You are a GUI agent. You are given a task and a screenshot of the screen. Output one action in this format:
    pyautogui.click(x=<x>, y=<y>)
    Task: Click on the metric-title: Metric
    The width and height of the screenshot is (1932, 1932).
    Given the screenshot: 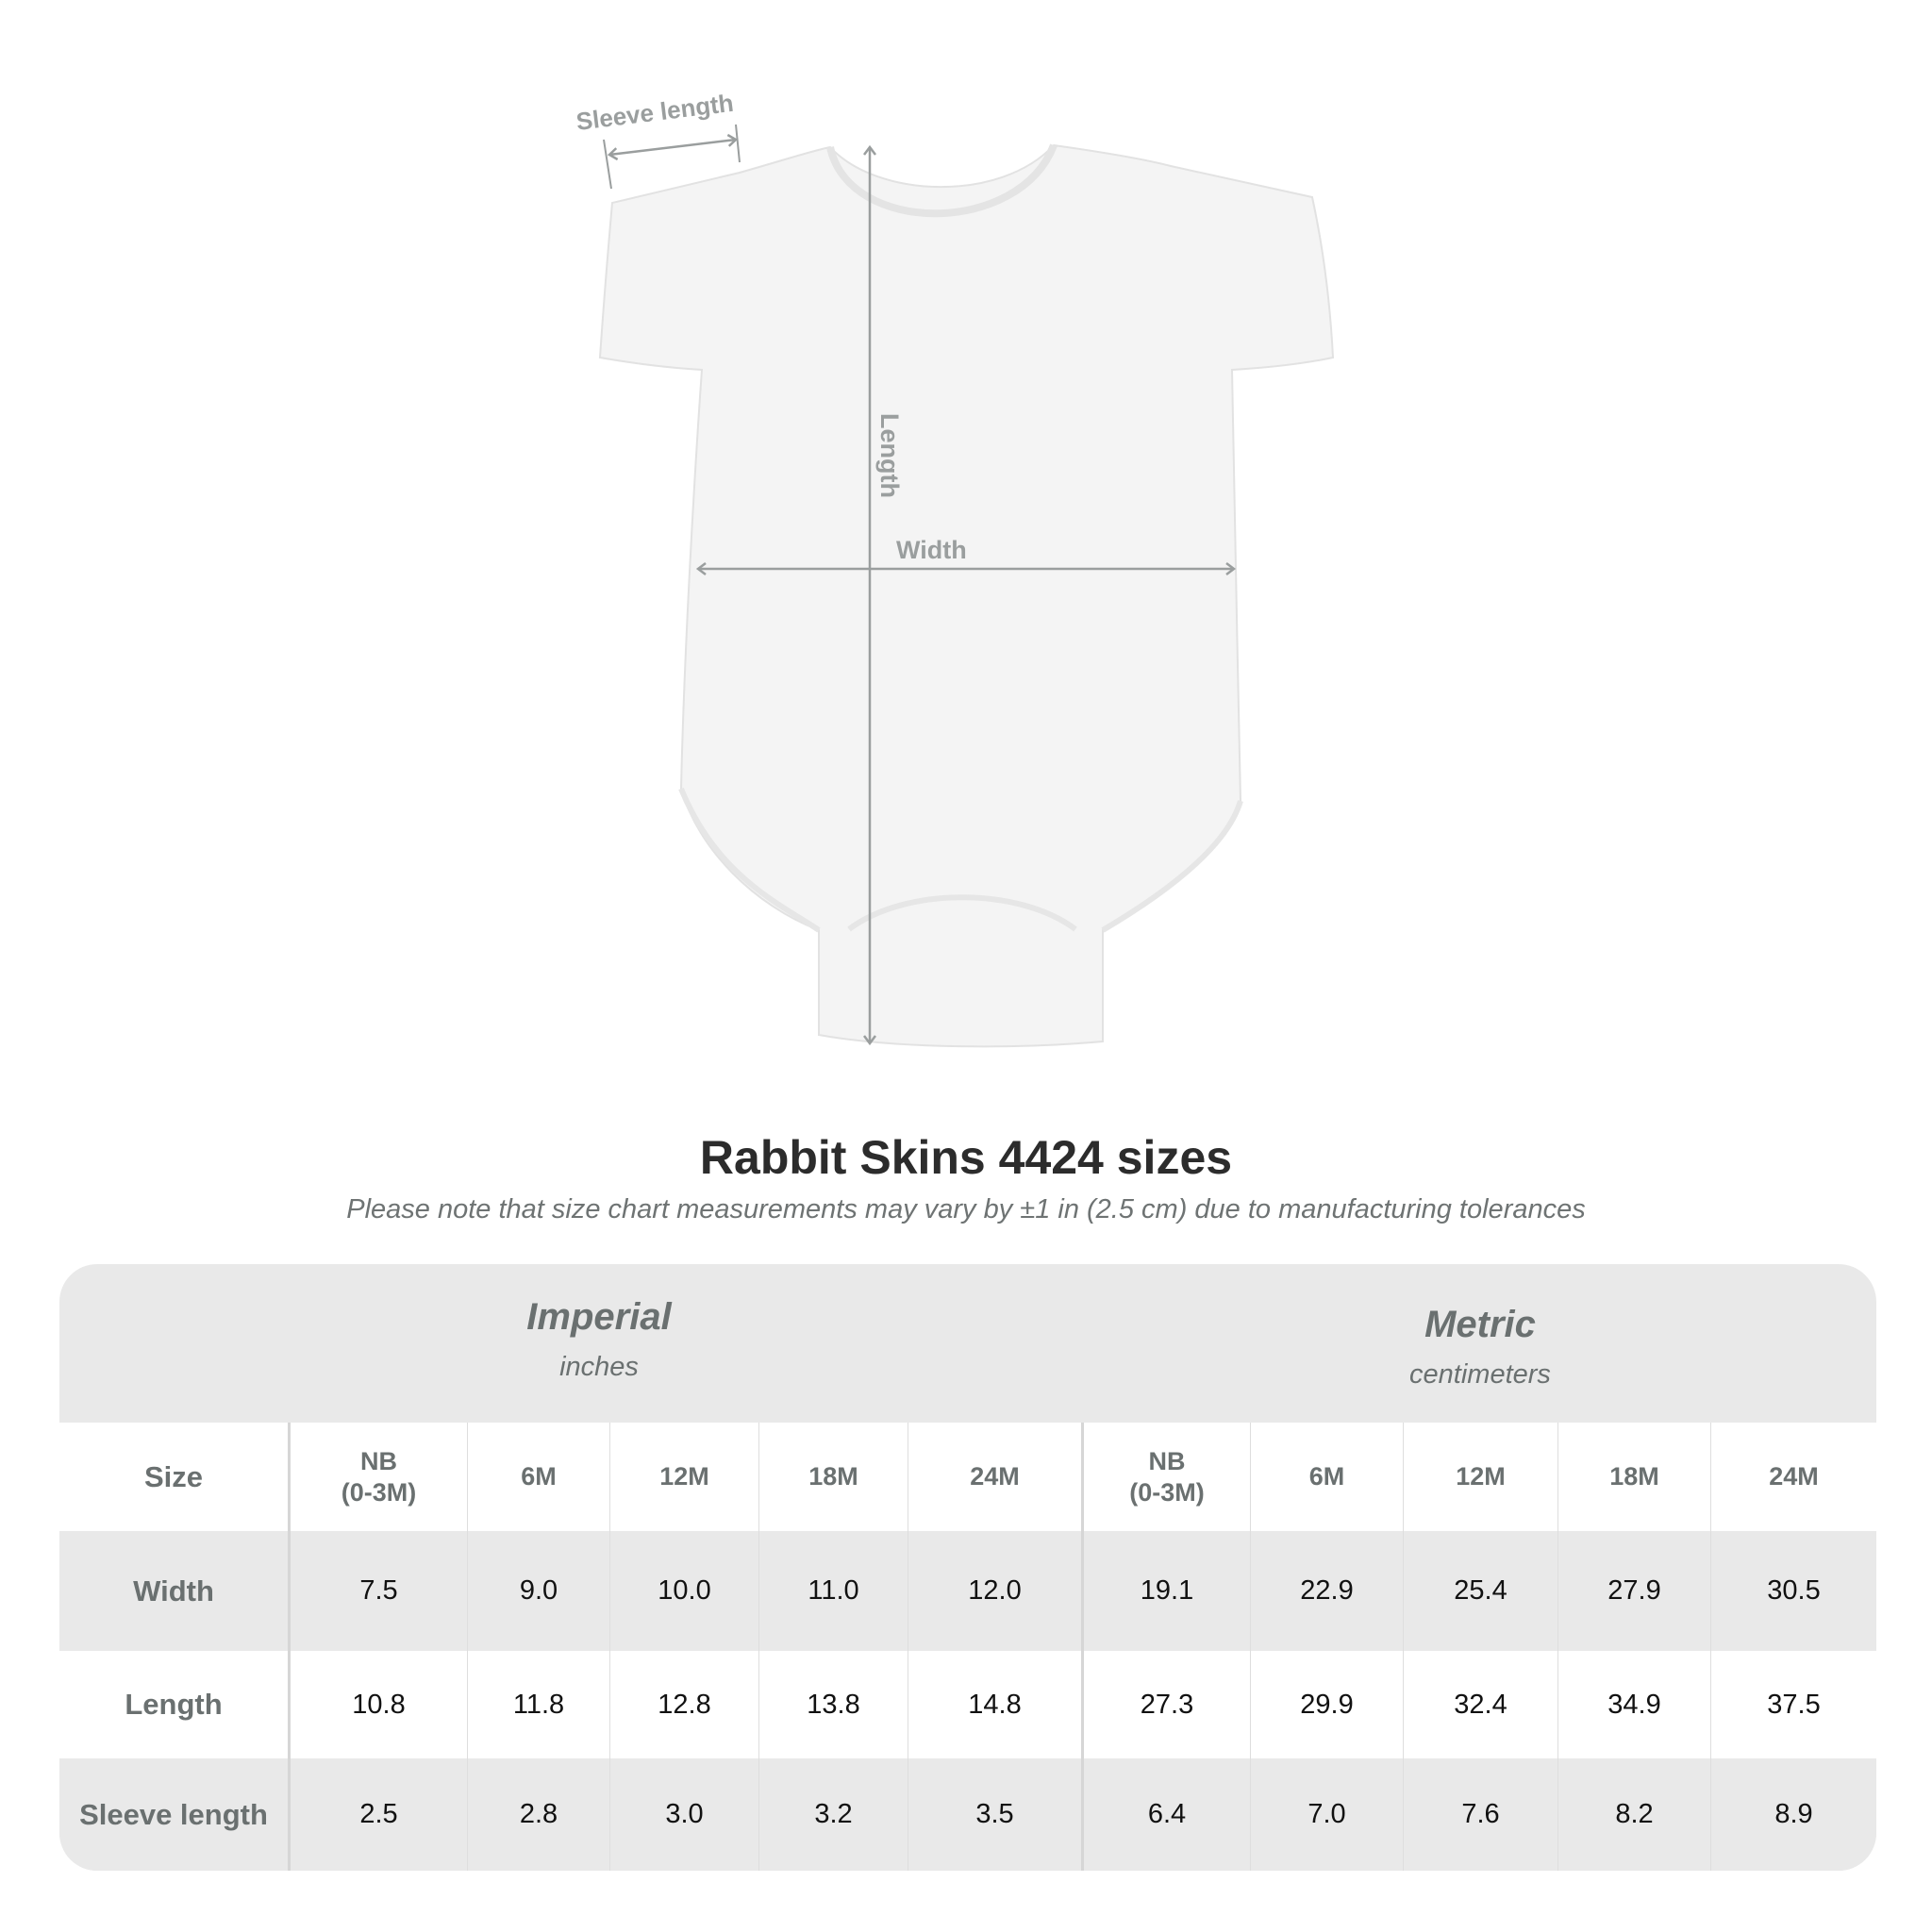 What is the action you would take?
    pyautogui.click(x=1480, y=1324)
    